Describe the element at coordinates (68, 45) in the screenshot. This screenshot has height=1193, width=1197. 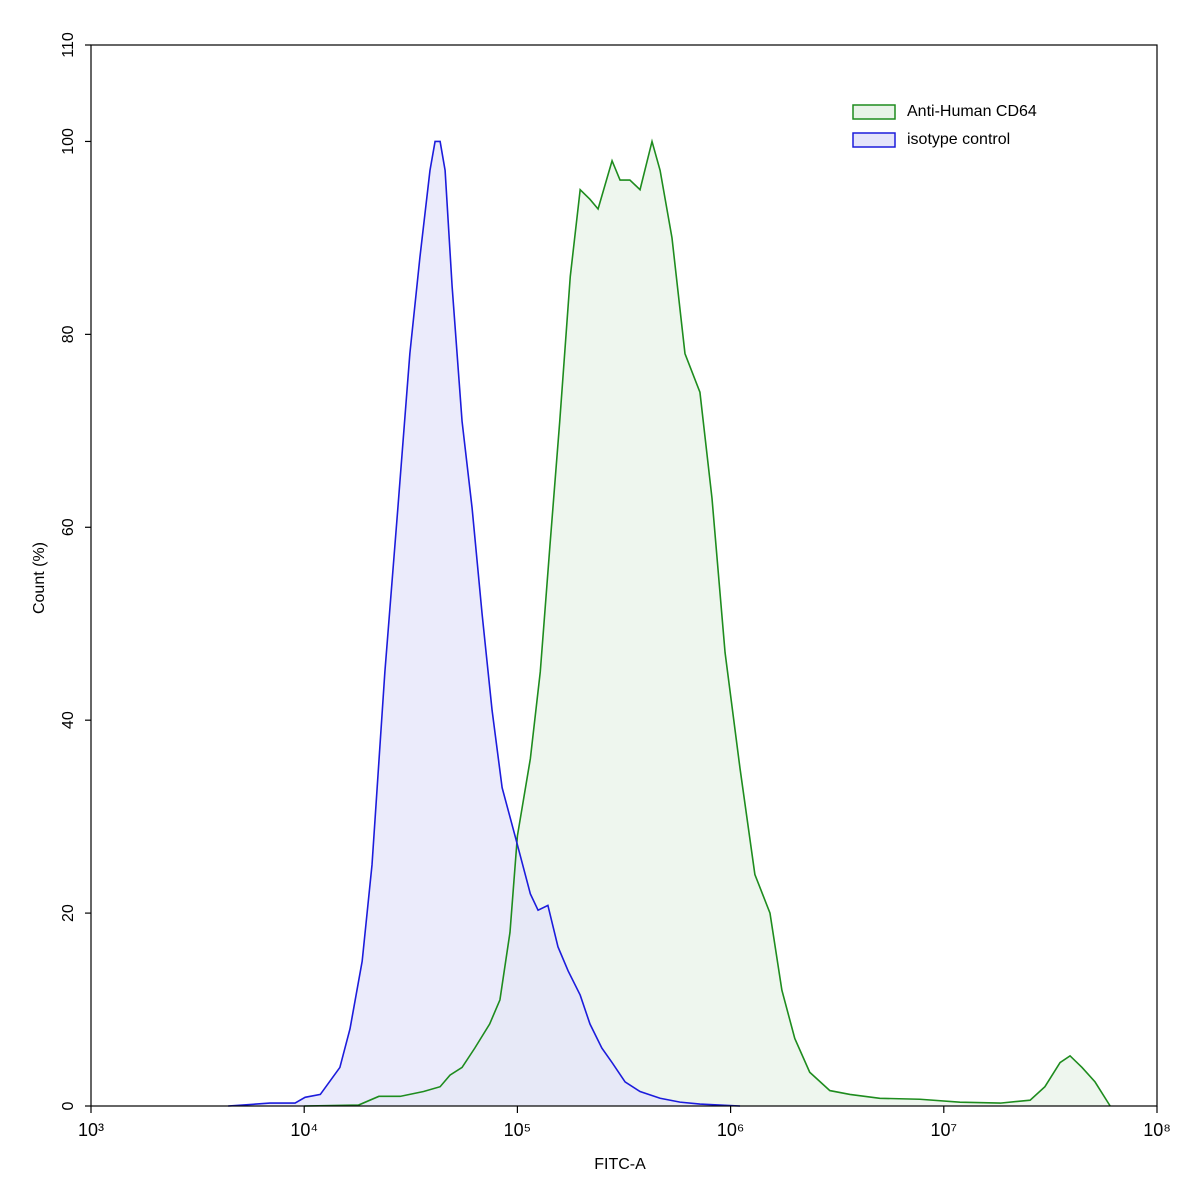
I see `y-tick-label: 110` at that location.